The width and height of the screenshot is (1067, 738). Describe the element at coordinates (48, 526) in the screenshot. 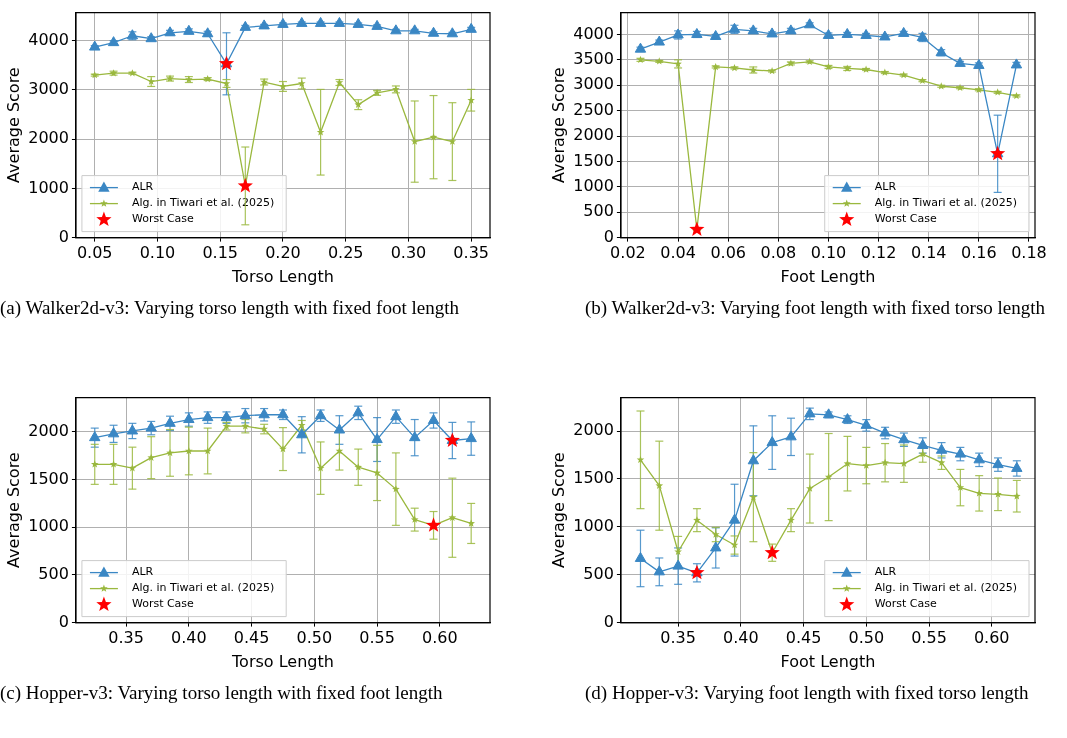

I see `y-tick-label: 1000` at that location.